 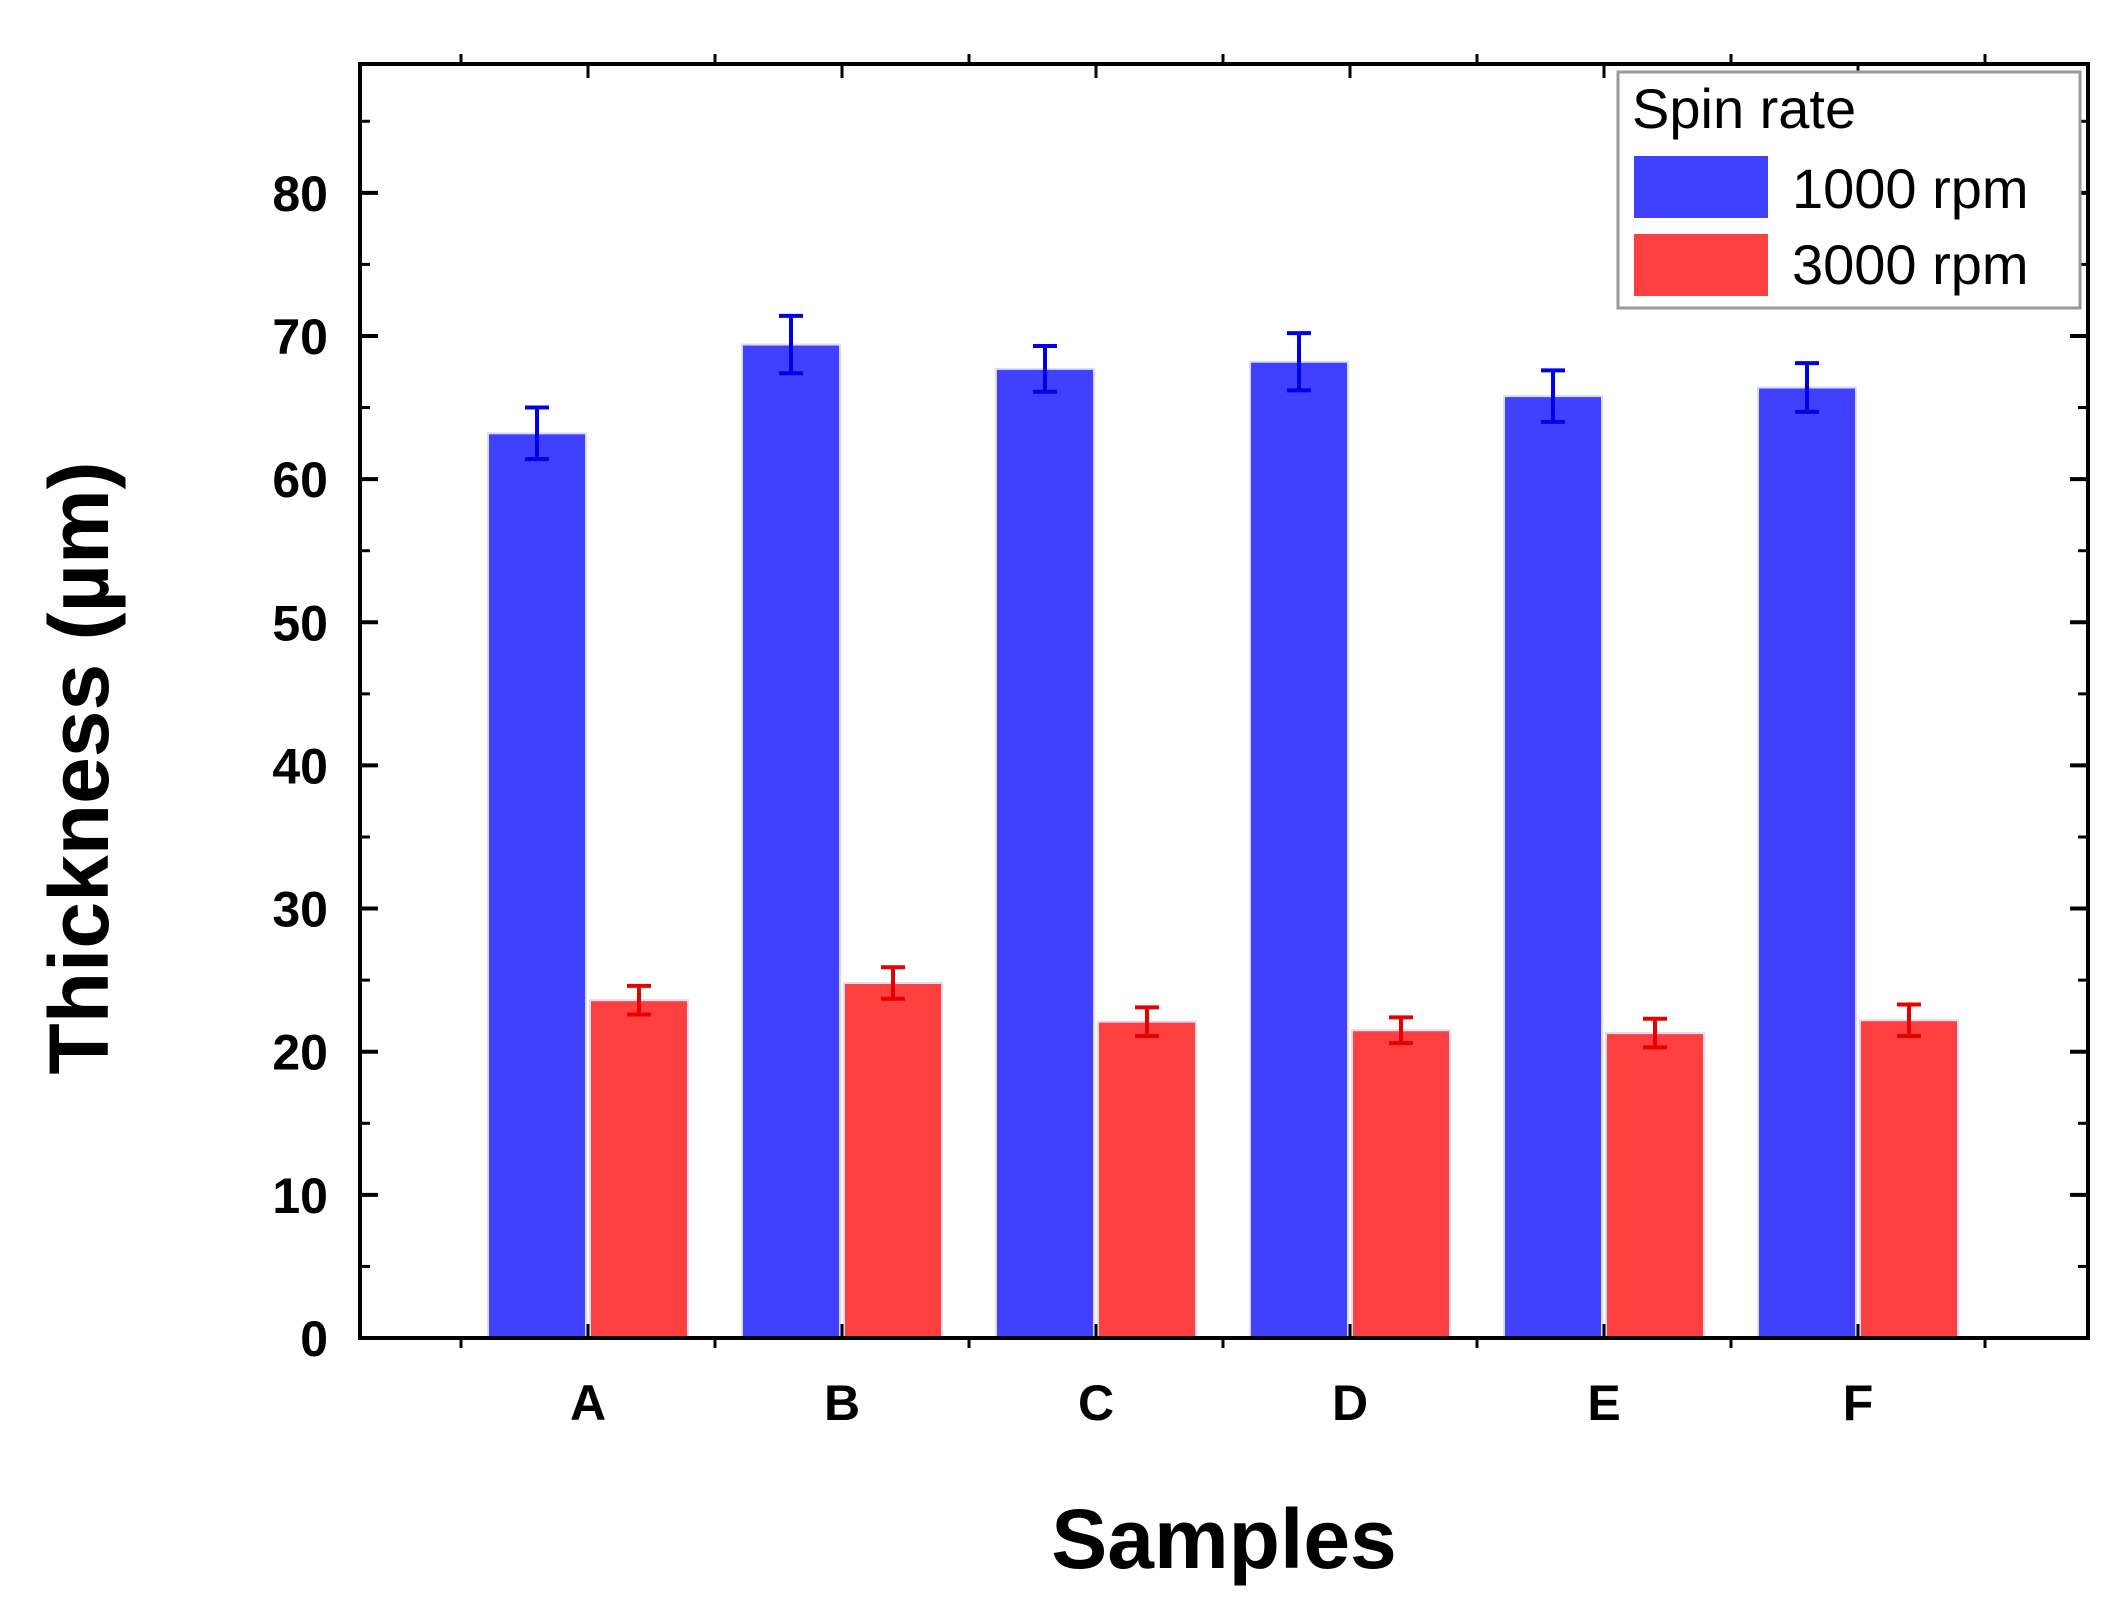 What do you see at coordinates (1744, 108) in the screenshot?
I see `legend-title: Spin rate` at bounding box center [1744, 108].